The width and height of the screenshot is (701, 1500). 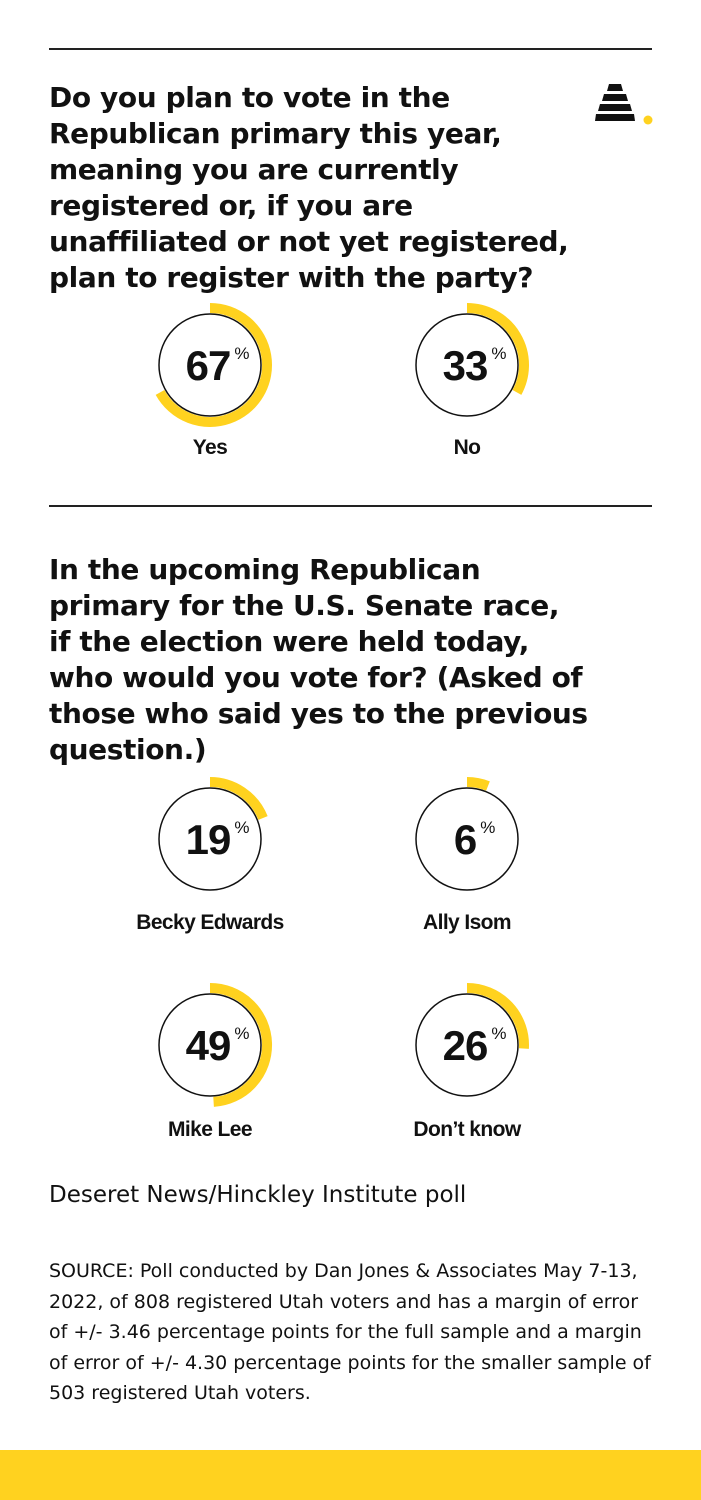 I want to click on ring-becky-edwards, so click(x=210, y=839).